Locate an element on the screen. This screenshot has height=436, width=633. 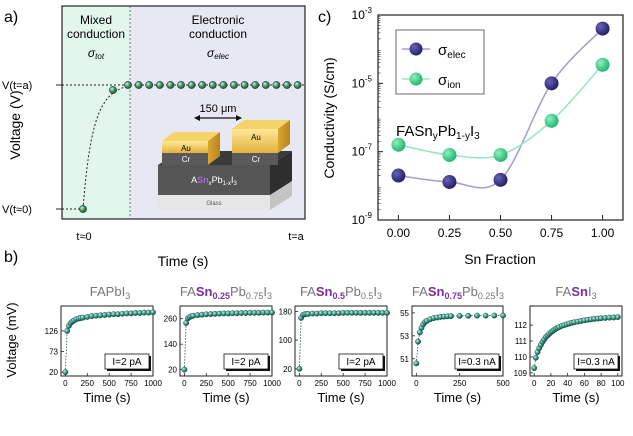
subplot-title: FASnI3 is located at coordinates (575, 292).